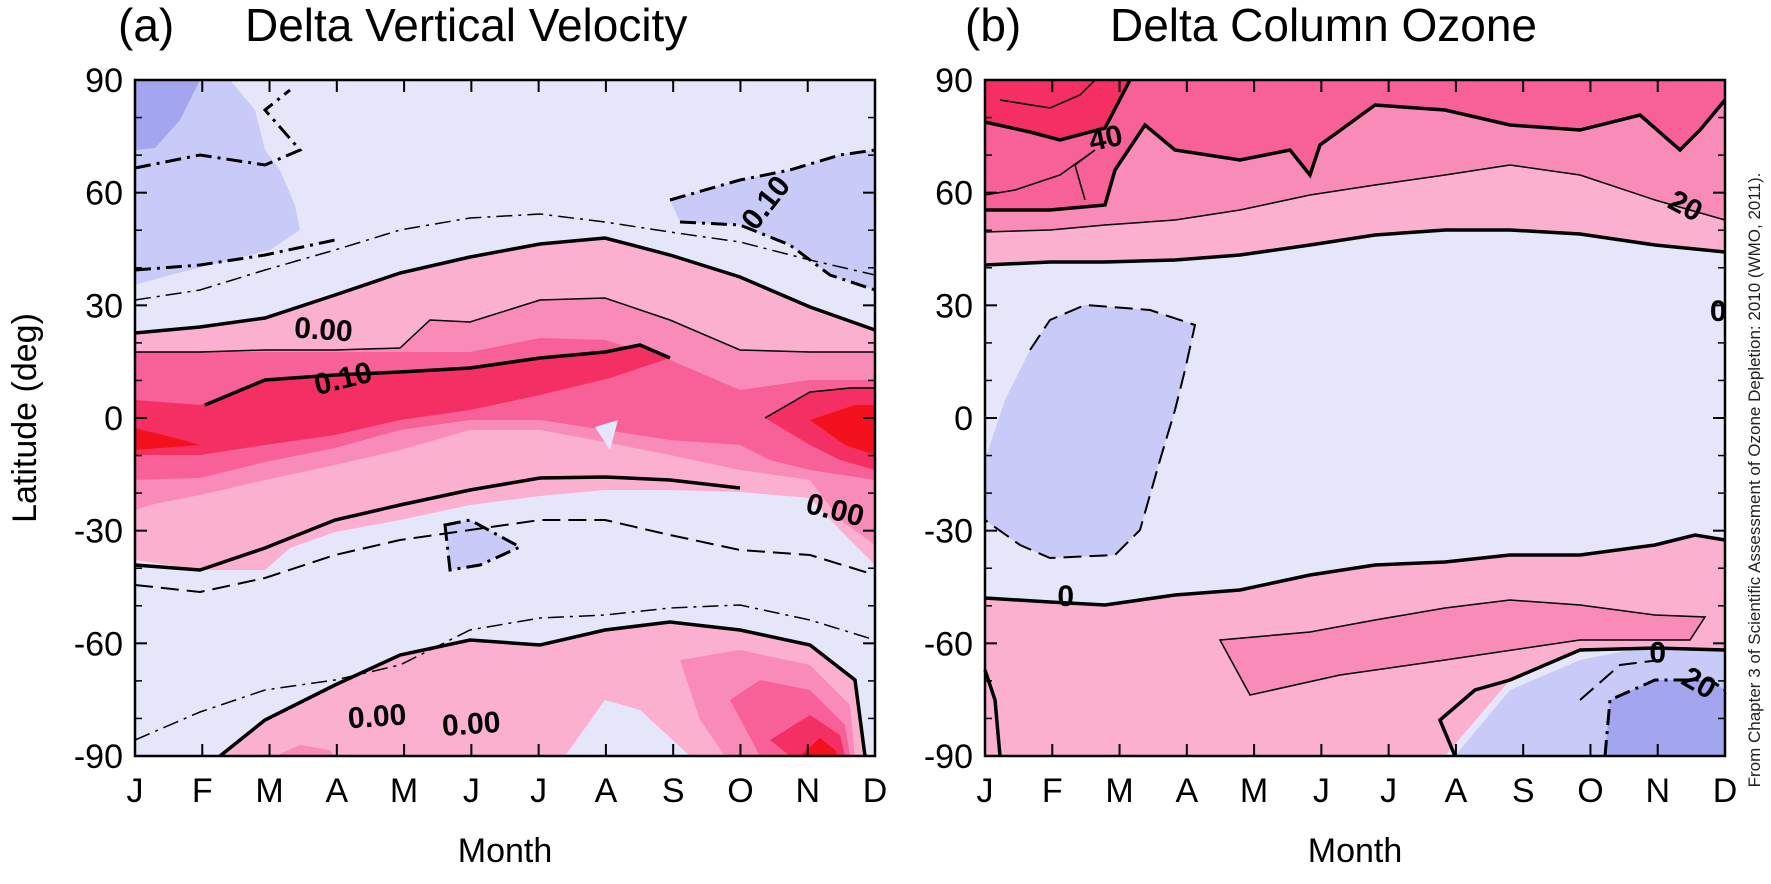 The image size is (1771, 884). Describe the element at coordinates (25, 418) in the screenshot. I see `panel-a-ylabel: Latitude (deg)` at that location.